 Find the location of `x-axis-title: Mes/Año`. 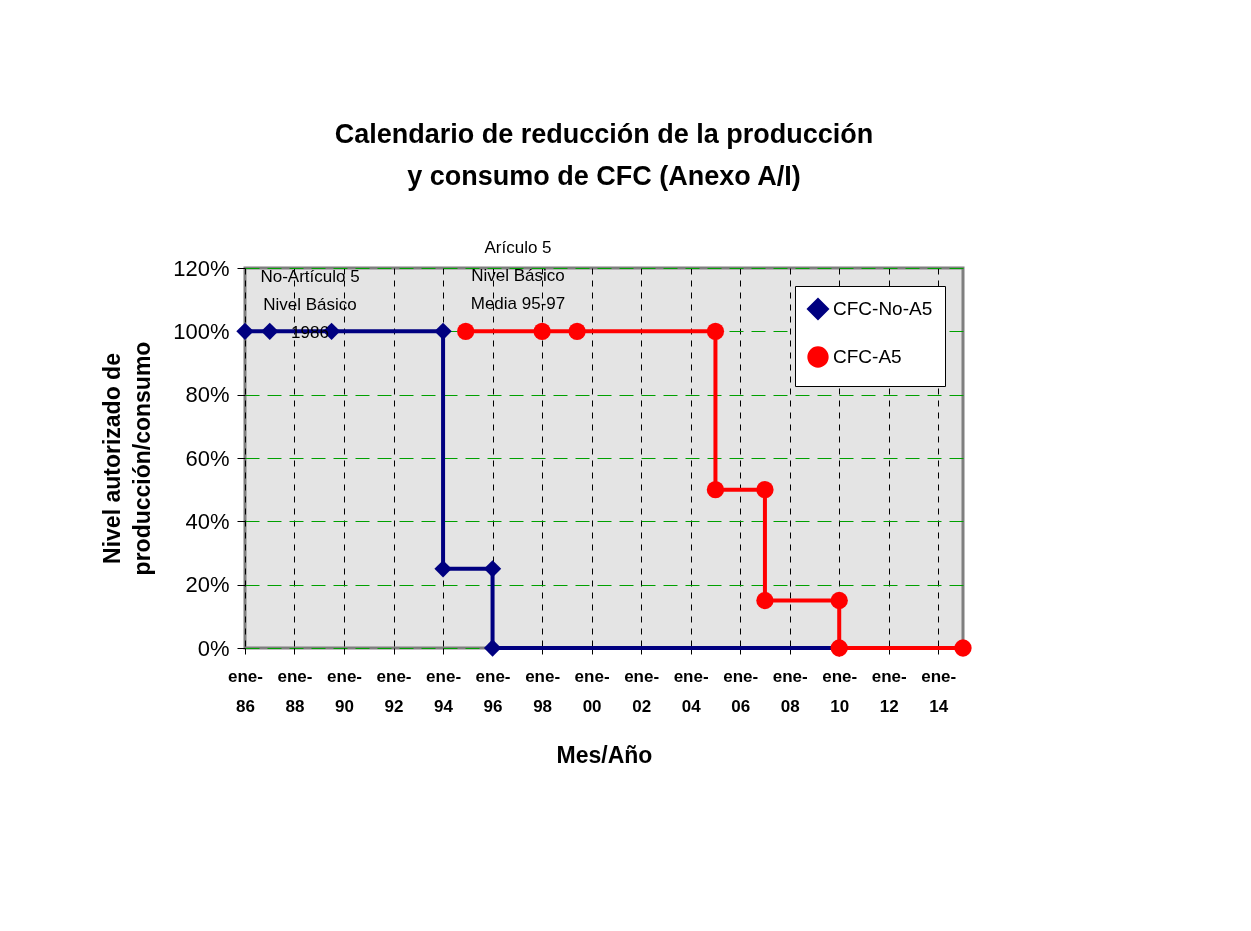

x-axis-title: Mes/Año is located at coordinates (604, 754).